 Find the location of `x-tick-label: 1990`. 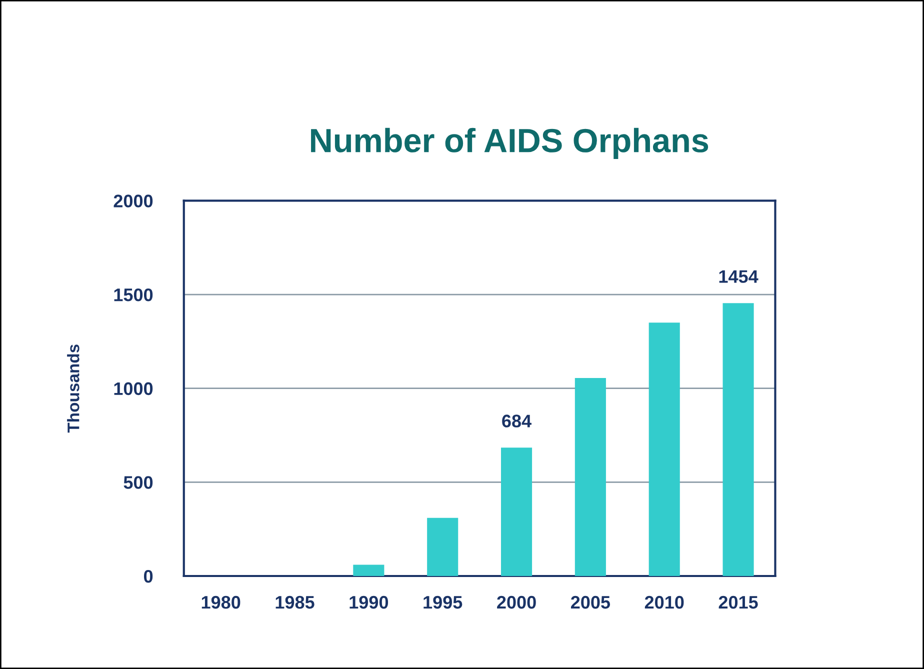

x-tick-label: 1990 is located at coordinates (369, 602).